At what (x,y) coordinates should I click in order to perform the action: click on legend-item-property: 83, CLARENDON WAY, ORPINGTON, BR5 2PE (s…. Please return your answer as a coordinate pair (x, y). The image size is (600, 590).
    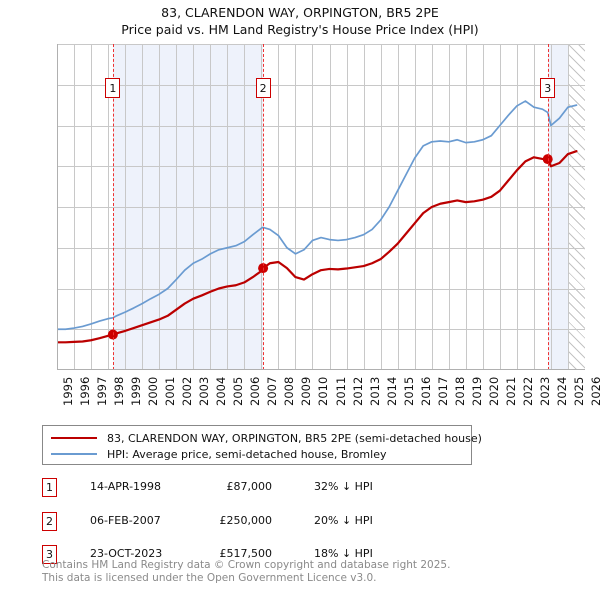
    Looking at the image, I should click on (266, 438).